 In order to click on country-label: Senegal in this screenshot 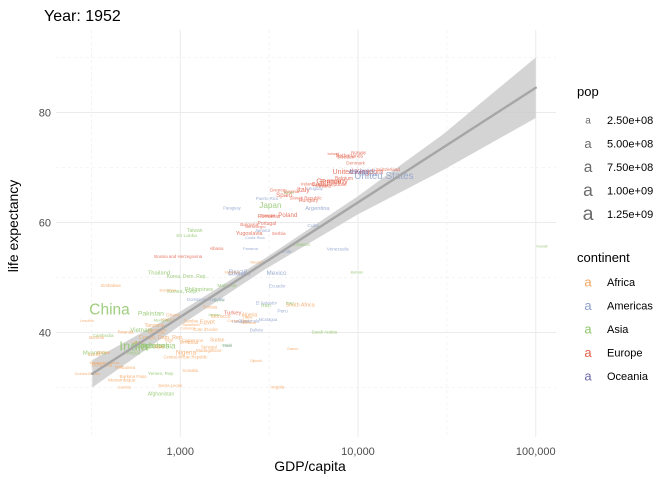, I will do `click(209, 347)`.